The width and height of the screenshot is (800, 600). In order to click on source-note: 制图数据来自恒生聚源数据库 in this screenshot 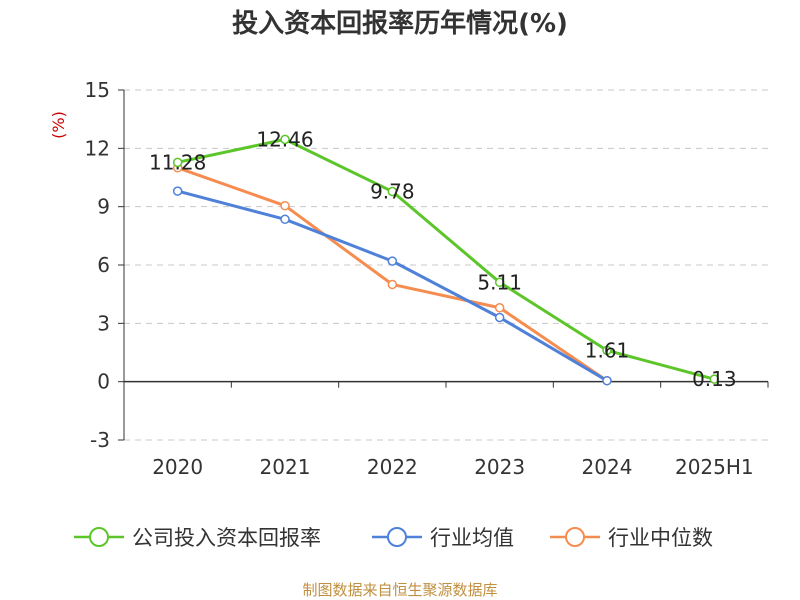, I will do `click(399, 590)`.